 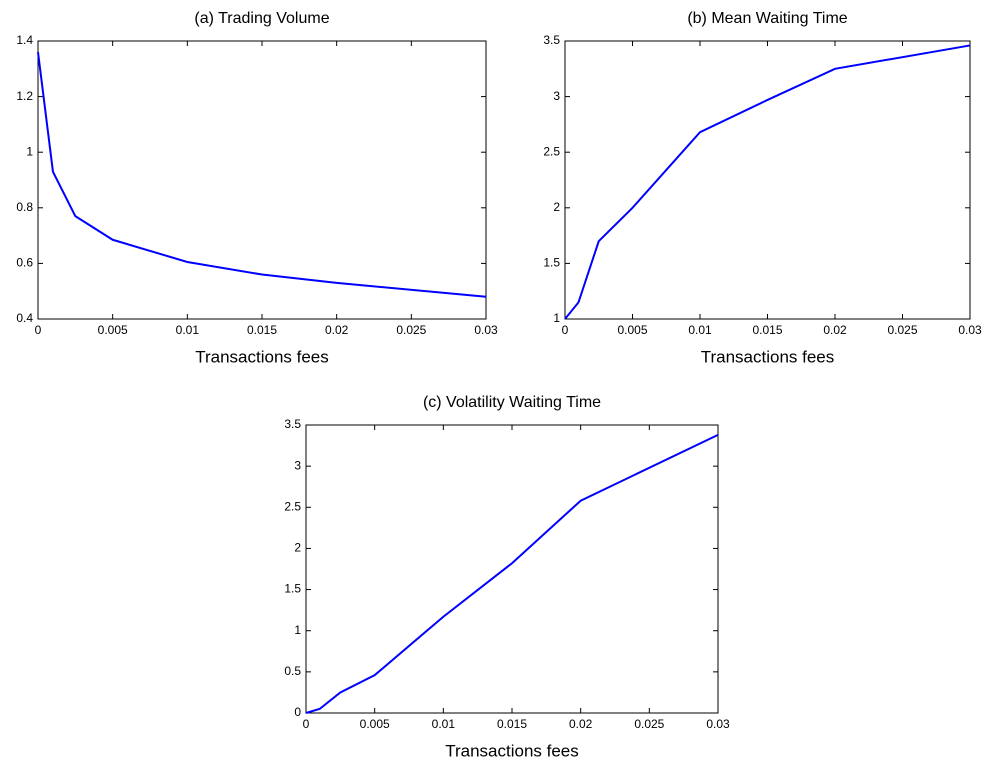 I want to click on y-tick-label: 0, so click(x=297, y=712).